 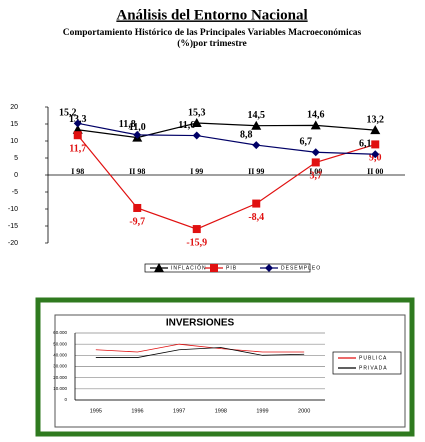 I want to click on y-tick-label: 30.000, so click(x=60, y=366).